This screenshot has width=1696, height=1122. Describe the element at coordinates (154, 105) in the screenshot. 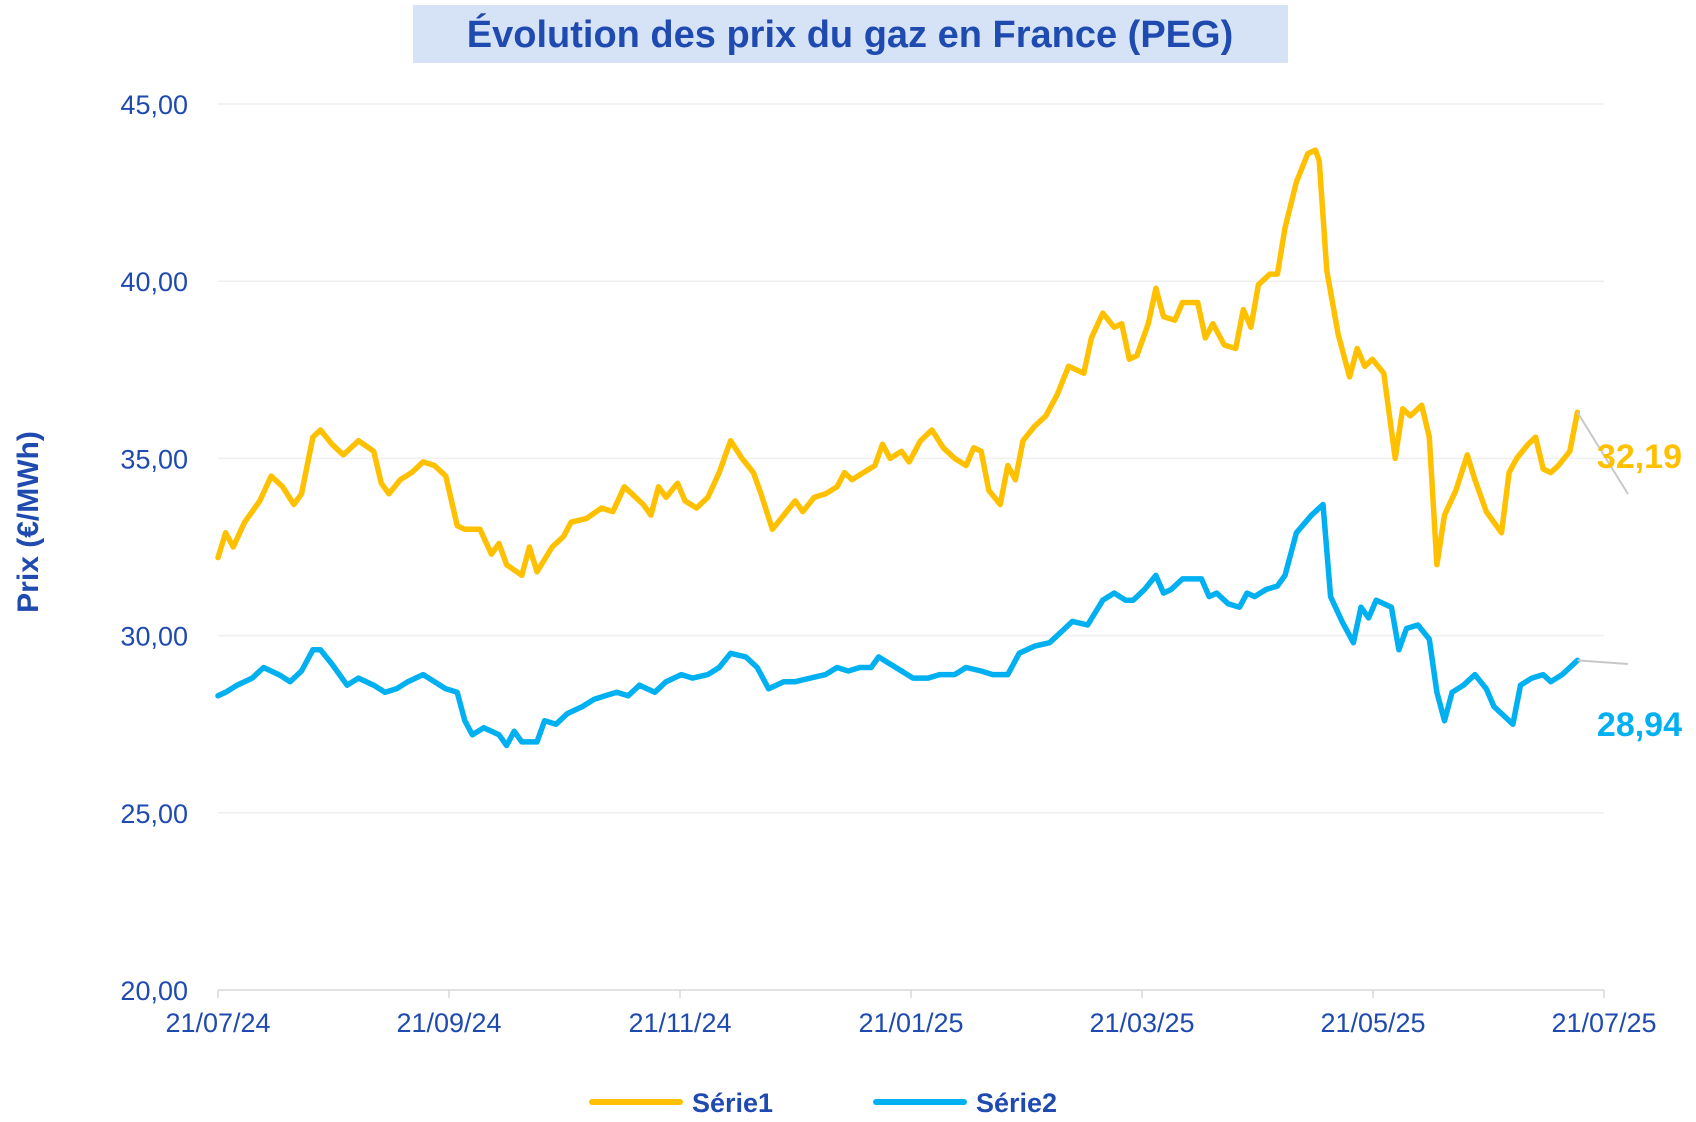

I see `y-tick-label: 45,00` at that location.